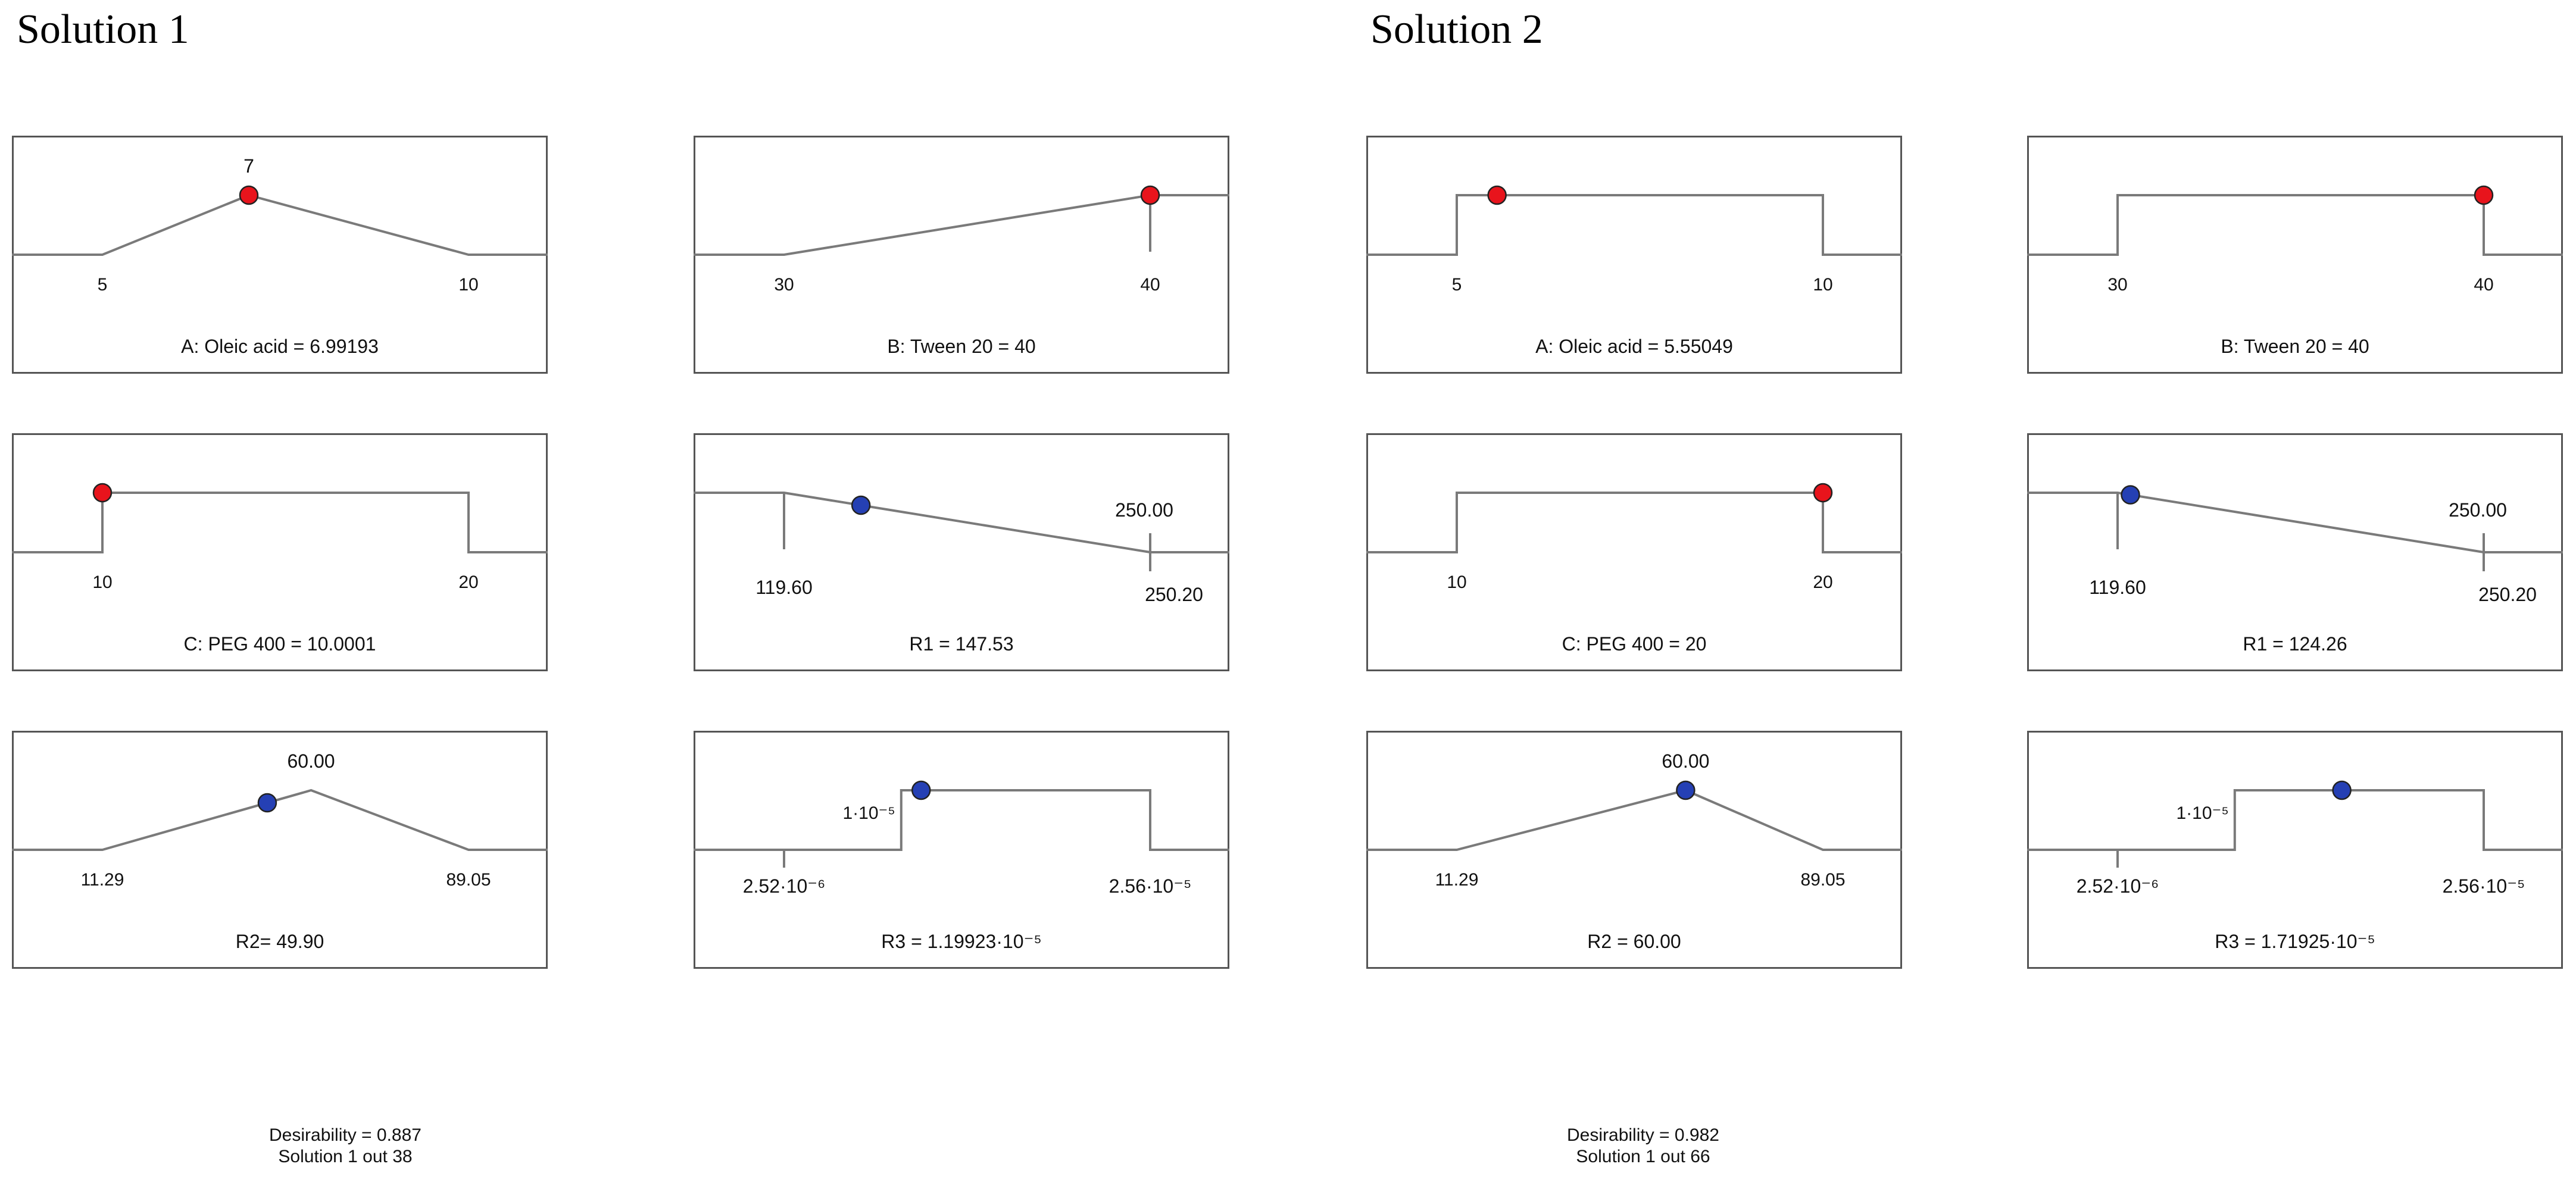 Image resolution: width=2576 pixels, height=1189 pixels. What do you see at coordinates (1634, 346) in the screenshot?
I see `panel-title: A: Oleic acid = 5.55049` at bounding box center [1634, 346].